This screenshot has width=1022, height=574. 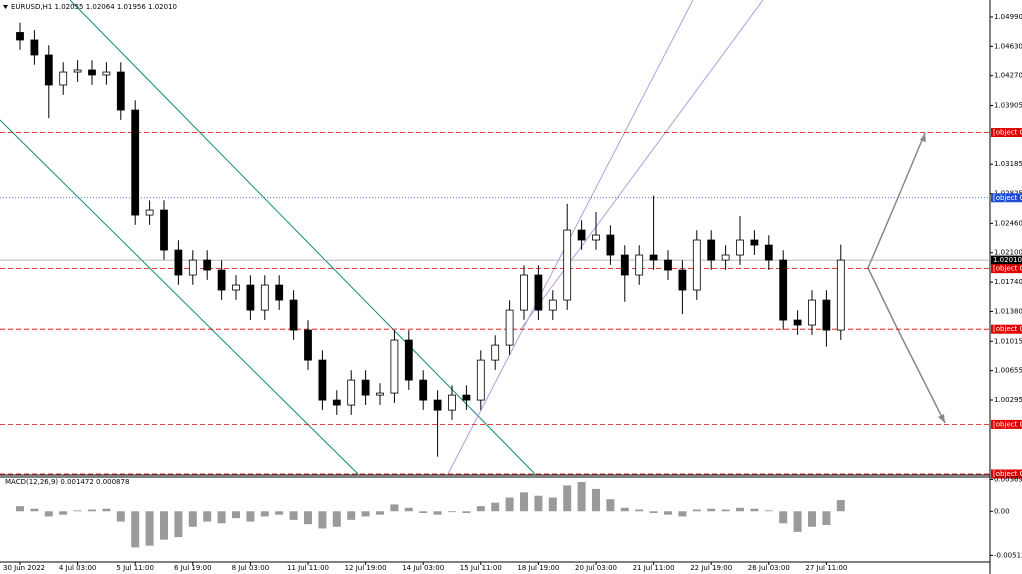 What do you see at coordinates (1008, 311) in the screenshot?
I see `y-tick-label: 1.01380` at bounding box center [1008, 311].